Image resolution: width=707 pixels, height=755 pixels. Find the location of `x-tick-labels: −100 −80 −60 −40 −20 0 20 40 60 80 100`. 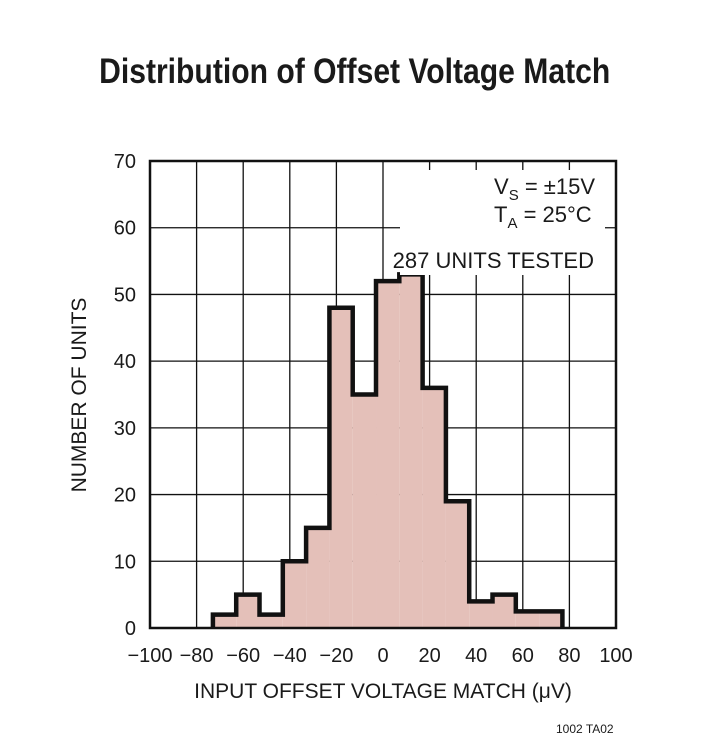

x-tick-labels: −100 −80 −60 −40 −20 0 20 40 60 80 100 is located at coordinates (379, 656).